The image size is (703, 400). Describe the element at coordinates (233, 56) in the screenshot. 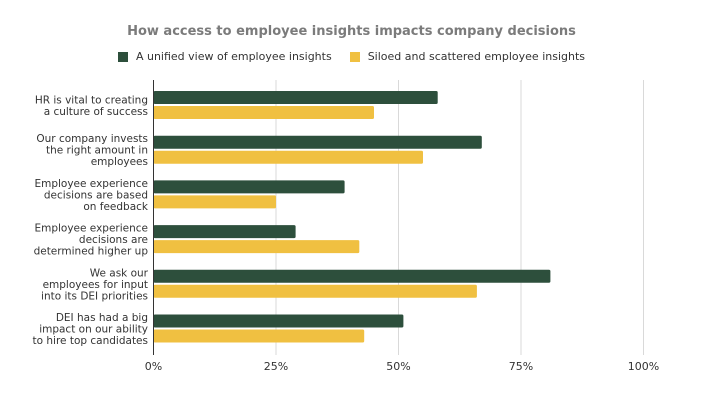

I see `legend-label-unified: A unified view of employee insights` at that location.